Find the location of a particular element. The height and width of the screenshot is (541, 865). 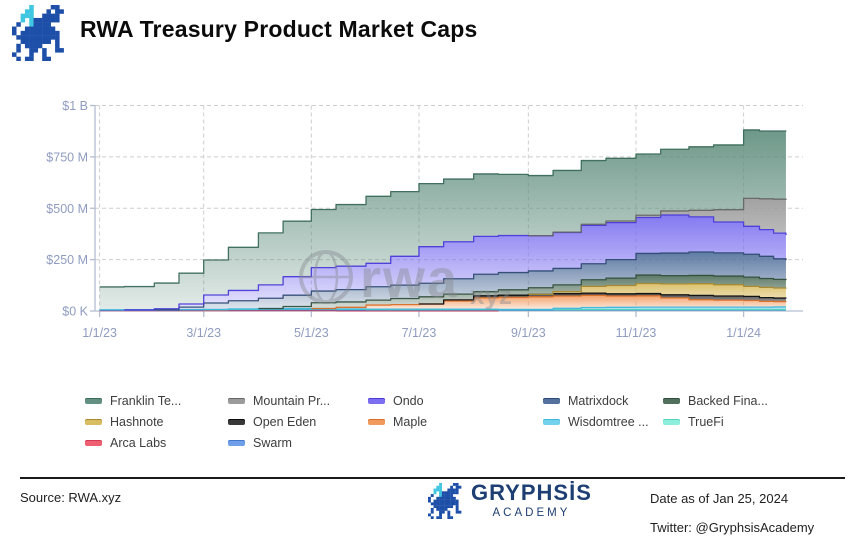

footer-divider is located at coordinates (432, 478).